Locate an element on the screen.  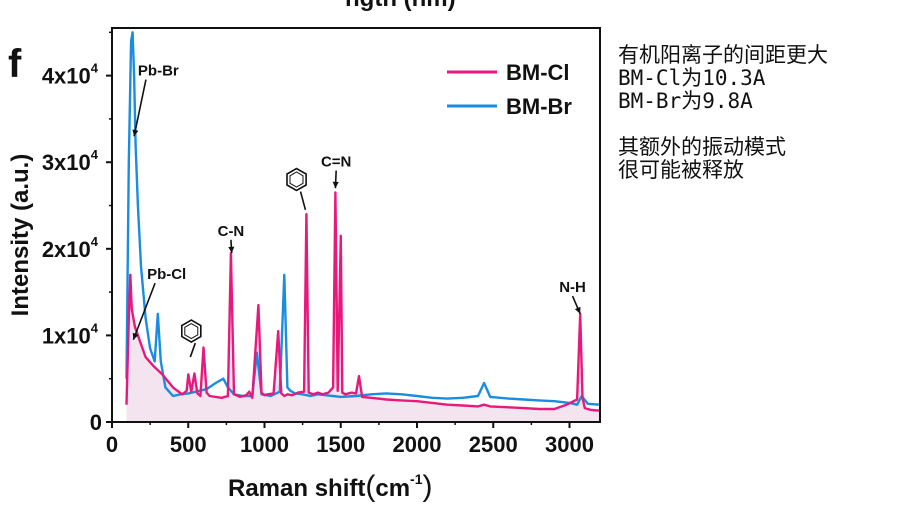
y-tick-label: 3x10⁴ is located at coordinates (70, 161).